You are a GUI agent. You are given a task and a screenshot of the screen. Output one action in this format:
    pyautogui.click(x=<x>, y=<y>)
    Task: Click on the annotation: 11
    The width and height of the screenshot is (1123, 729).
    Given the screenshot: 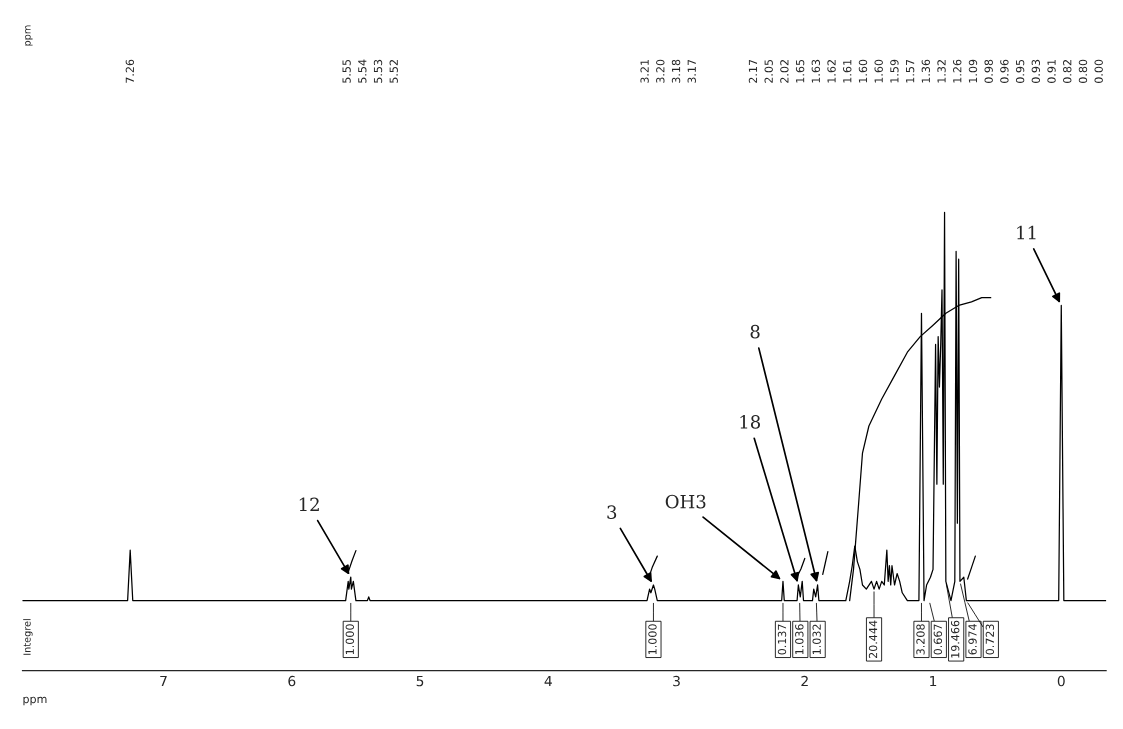 What is the action you would take?
    pyautogui.click(x=1026, y=232)
    